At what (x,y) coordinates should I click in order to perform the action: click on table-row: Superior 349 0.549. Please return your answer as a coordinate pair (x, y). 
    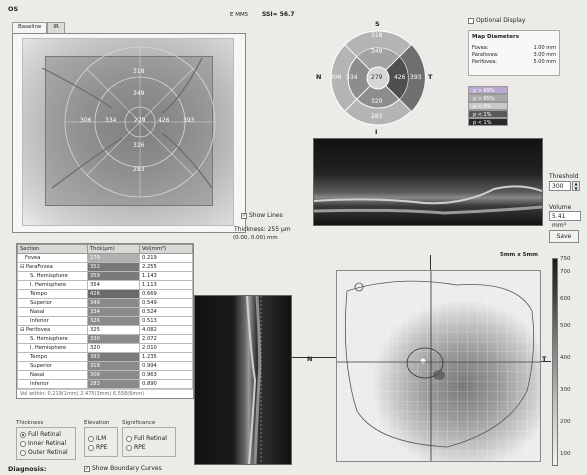
    Looking at the image, I should click on (105, 303).